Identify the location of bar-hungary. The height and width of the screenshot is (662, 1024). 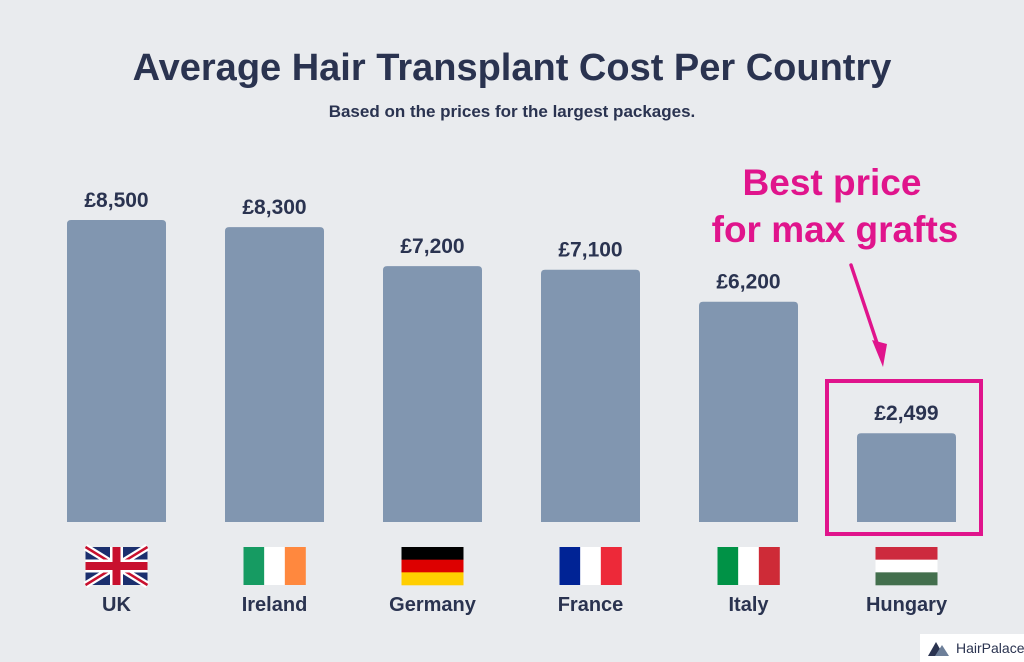
(906, 477).